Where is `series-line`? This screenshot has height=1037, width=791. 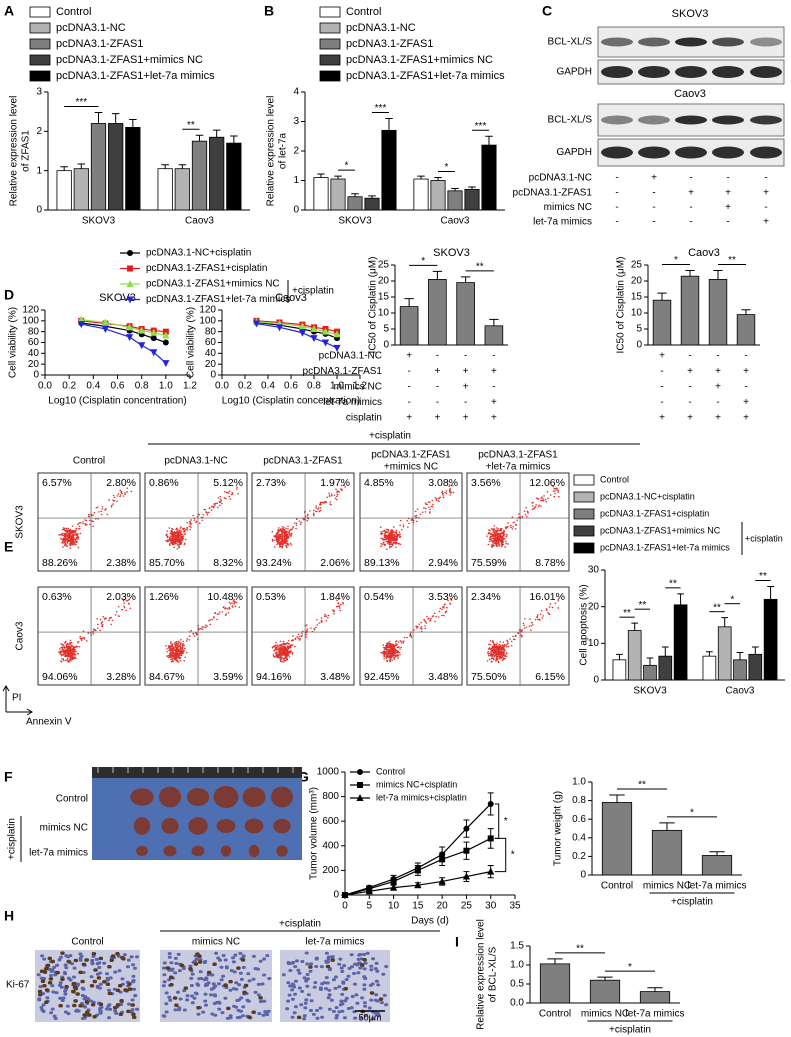 series-line is located at coordinates (124, 343).